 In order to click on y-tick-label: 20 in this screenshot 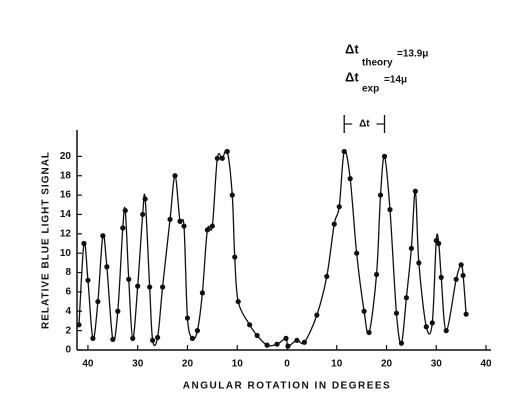, I will do `click(66, 156)`.